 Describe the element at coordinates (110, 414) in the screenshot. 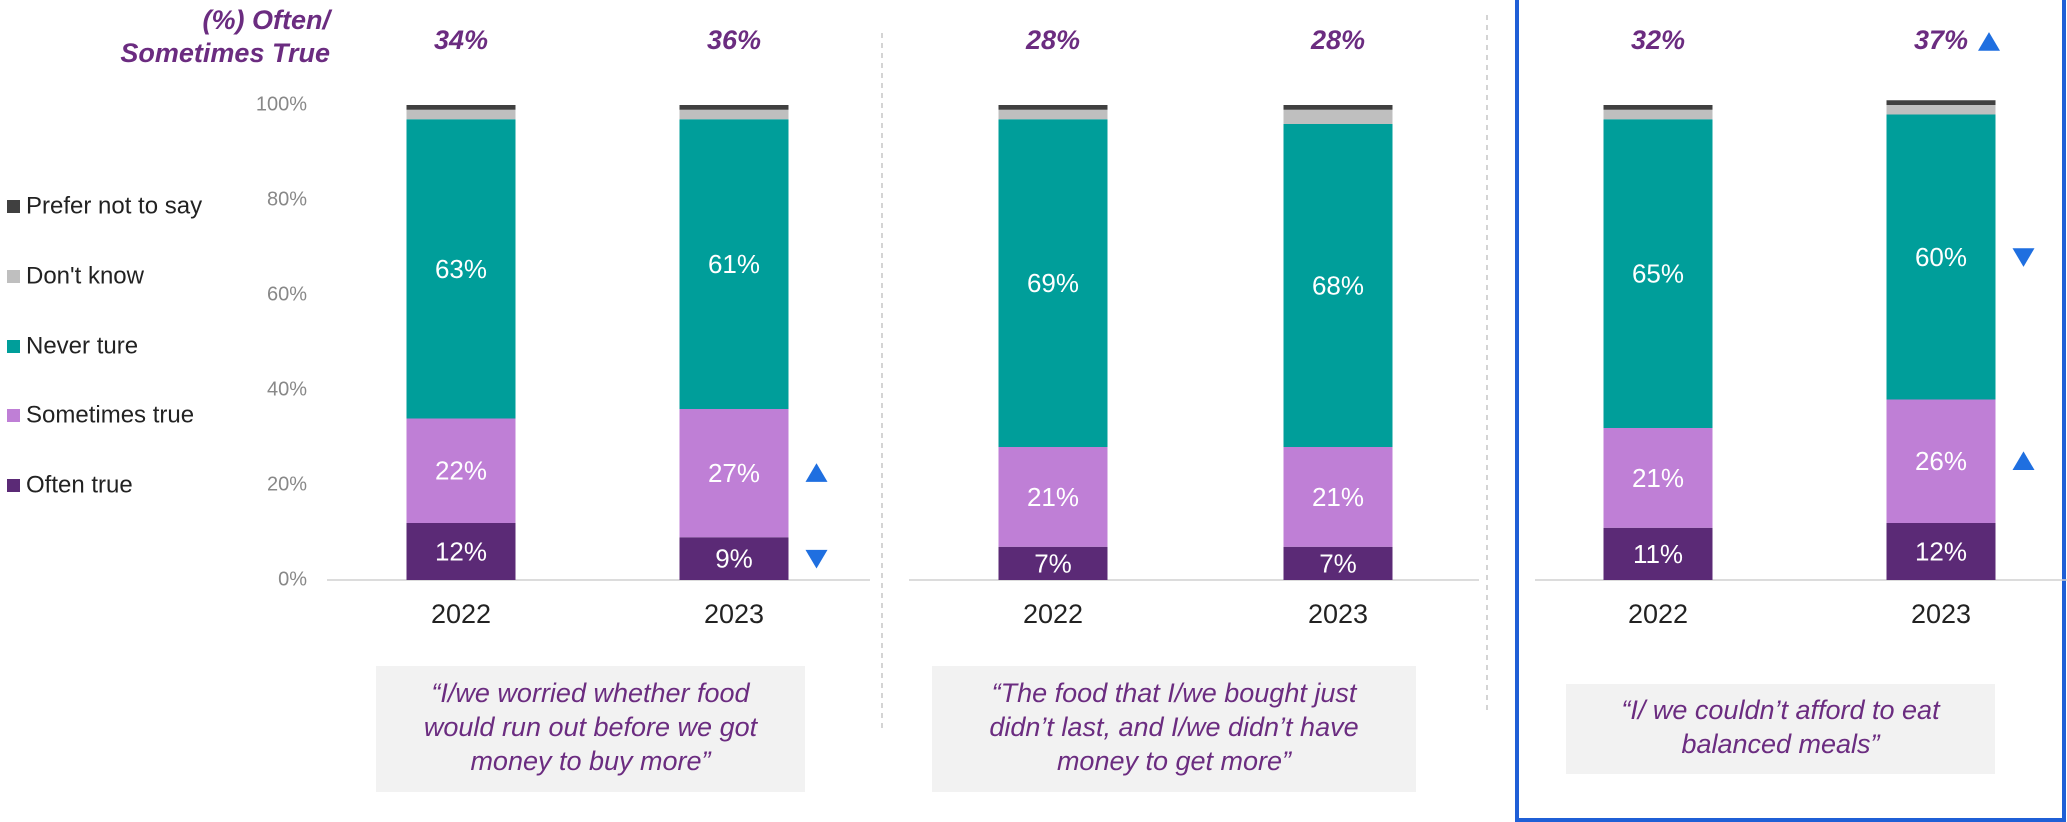

I see `legend-label: Sometimes true` at that location.